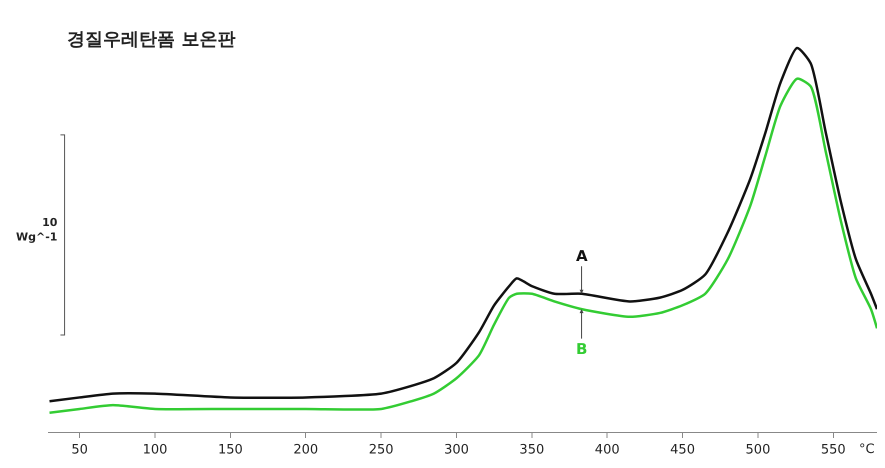  I want to click on x-tick-label: 500, so click(758, 450).